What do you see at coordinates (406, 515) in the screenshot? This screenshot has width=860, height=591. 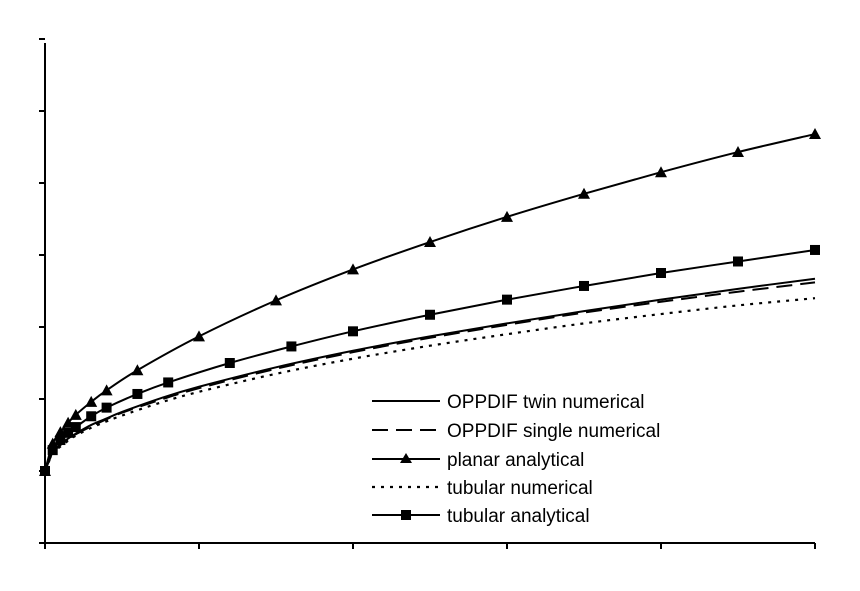 I see `legend-marker-square` at bounding box center [406, 515].